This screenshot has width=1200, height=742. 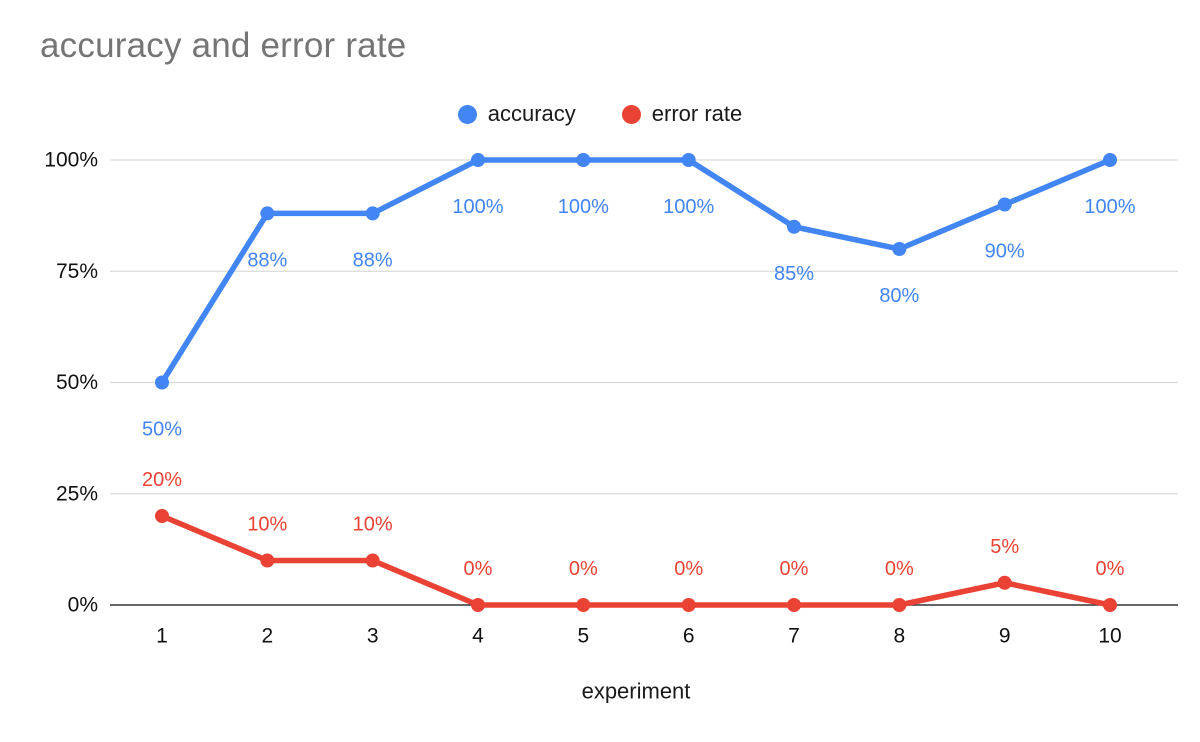 What do you see at coordinates (162, 636) in the screenshot?
I see `x-tick-label: 1` at bounding box center [162, 636].